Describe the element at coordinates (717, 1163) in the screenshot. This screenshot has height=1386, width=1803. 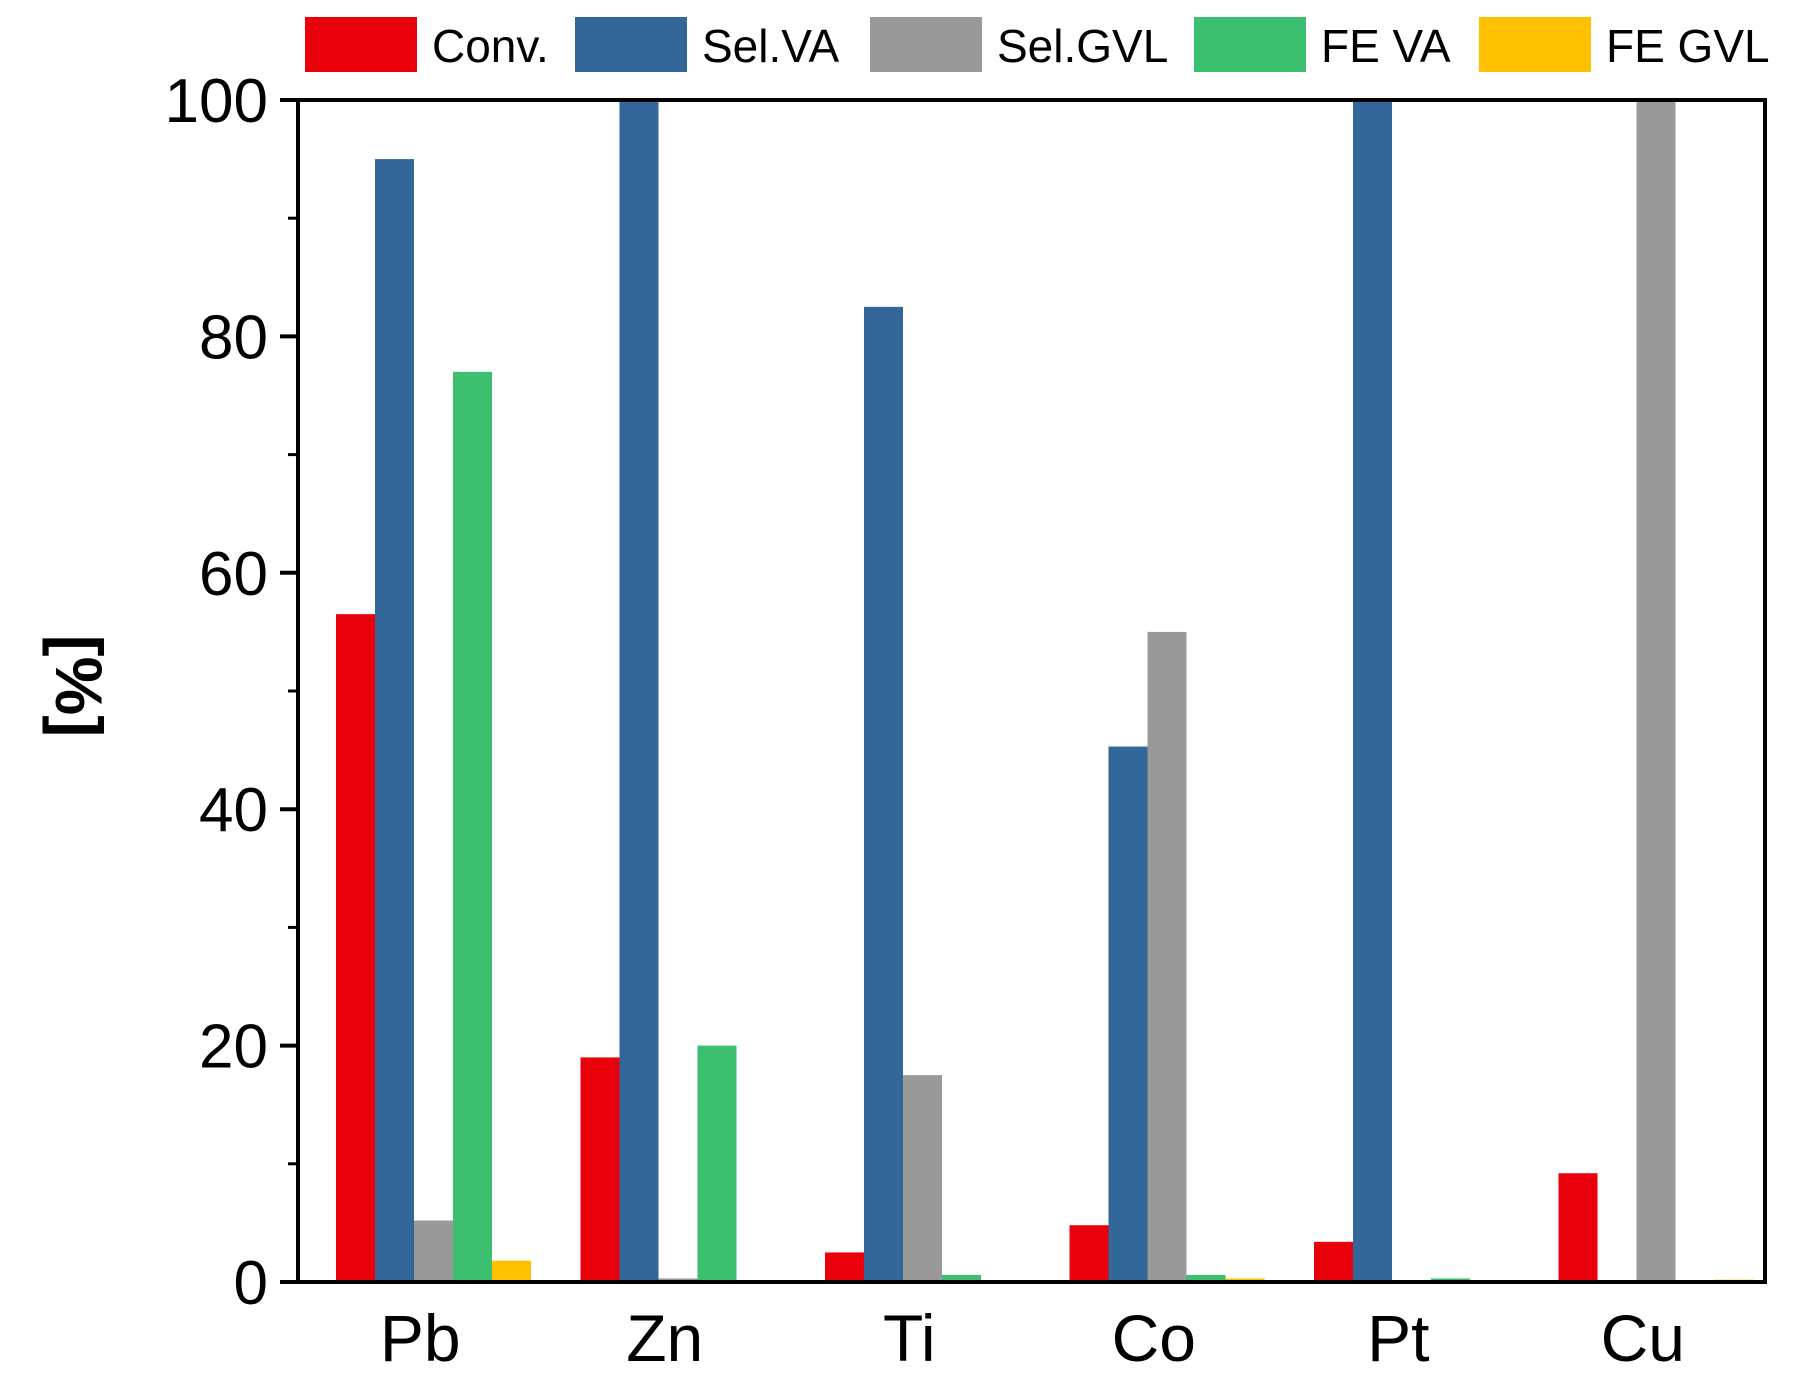
I see `bar-fe-va-zn` at that location.